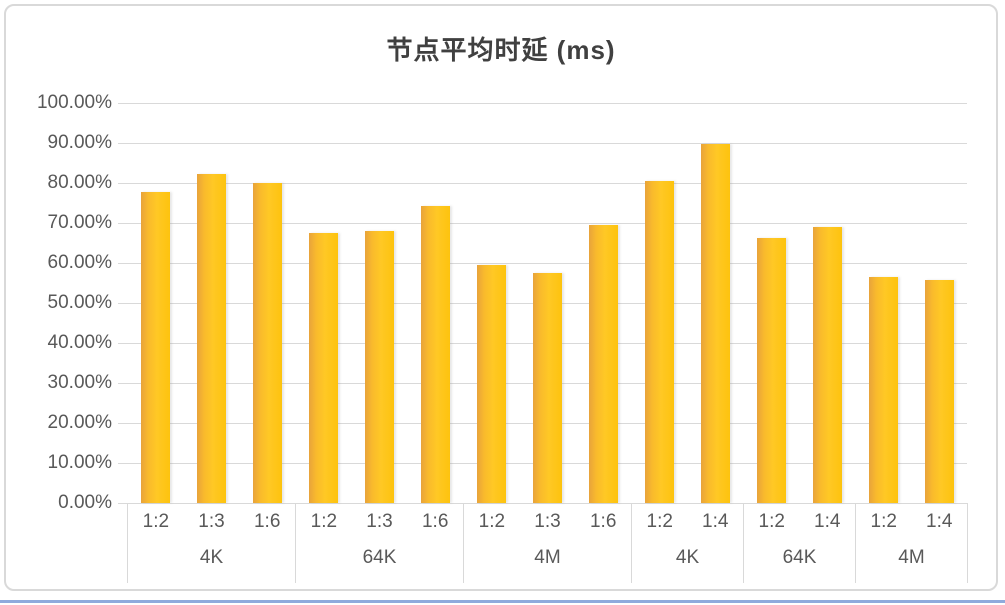 This screenshot has width=1005, height=605. What do you see at coordinates (379, 543) in the screenshot?
I see `x-axis-group: 1:2 1:3 1:6 64K` at bounding box center [379, 543].